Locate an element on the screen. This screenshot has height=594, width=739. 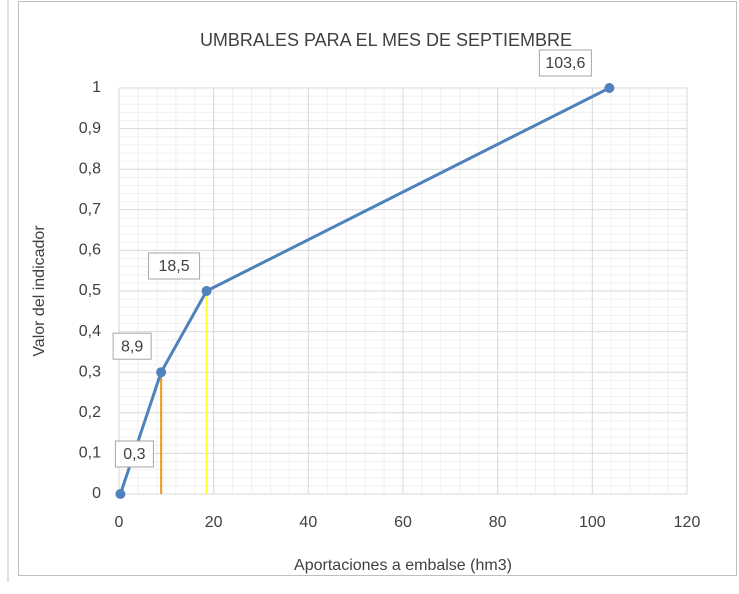
y-tick-label: 0,9 is located at coordinates (90, 128).